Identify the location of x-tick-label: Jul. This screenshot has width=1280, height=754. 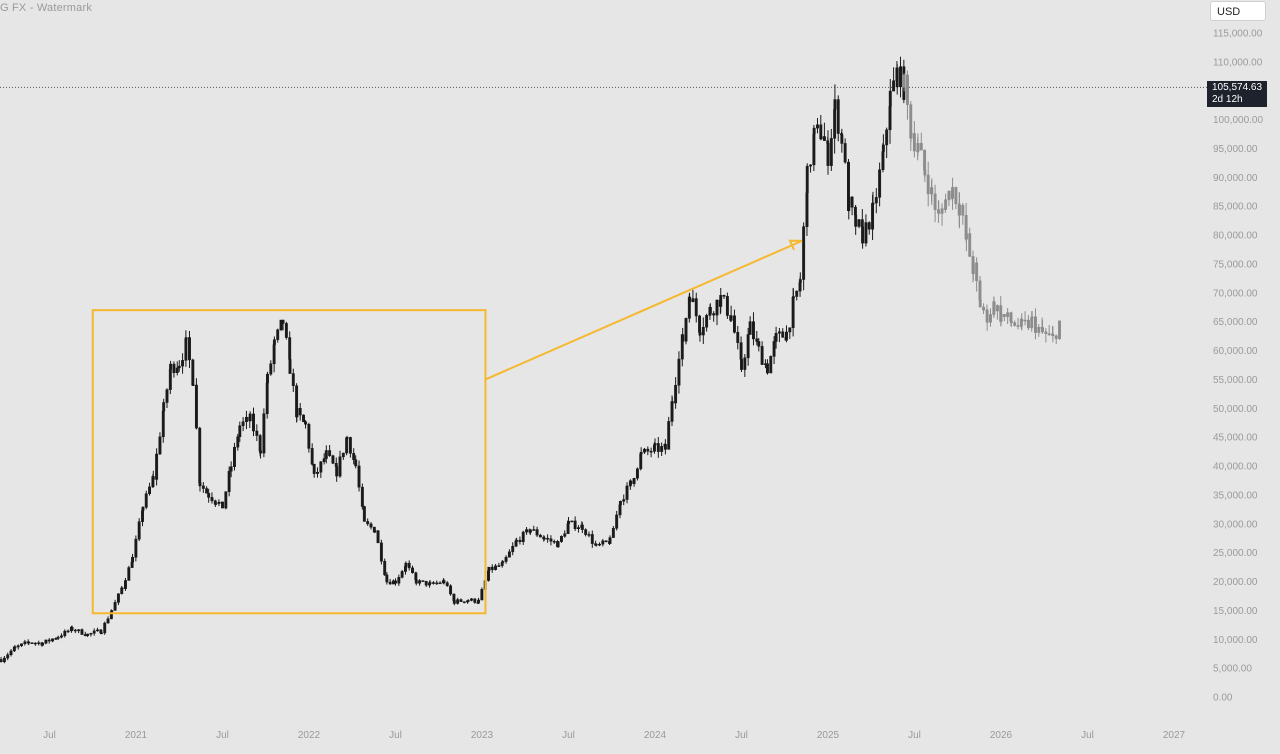
(568, 735).